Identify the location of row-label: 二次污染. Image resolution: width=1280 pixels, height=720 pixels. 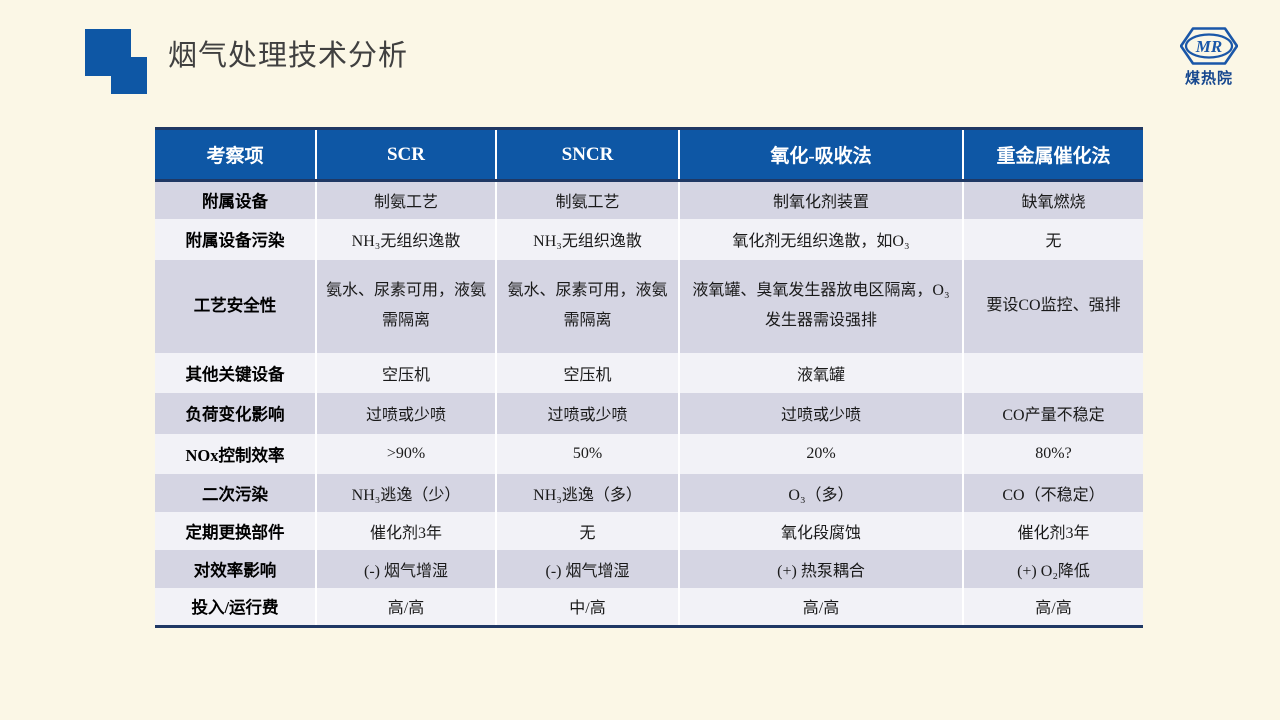
(235, 494).